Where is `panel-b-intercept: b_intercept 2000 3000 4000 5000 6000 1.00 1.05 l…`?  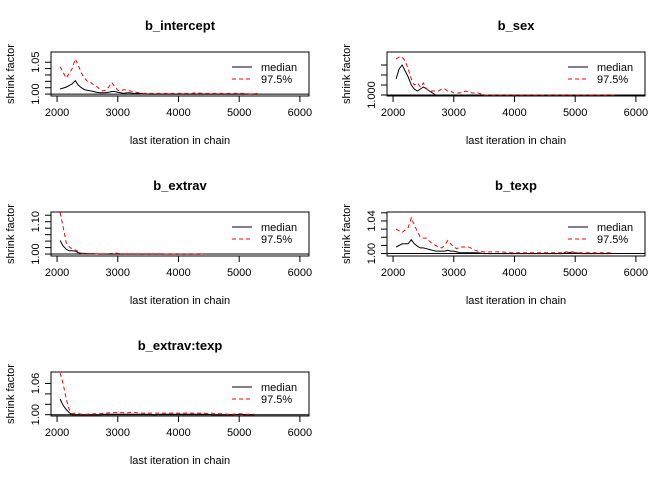
panel-b-intercept: b_intercept 2000 3000 4000 5000 6000 1.00 1.05 l… is located at coordinates (158, 82).